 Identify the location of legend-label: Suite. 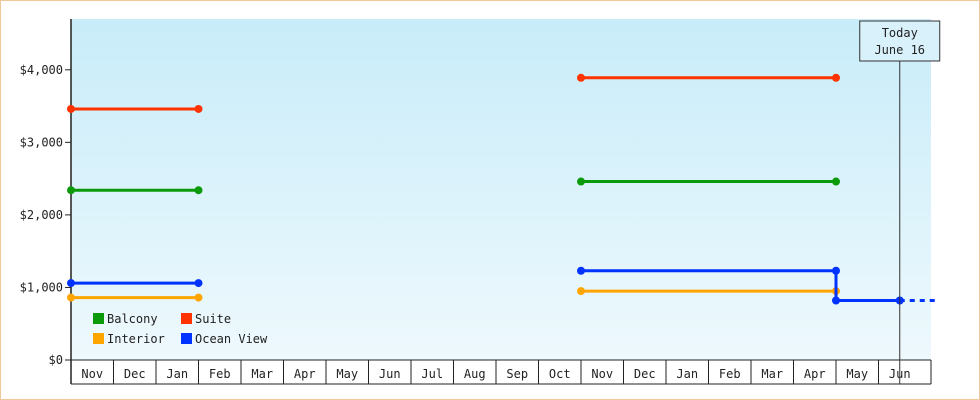
(213, 319).